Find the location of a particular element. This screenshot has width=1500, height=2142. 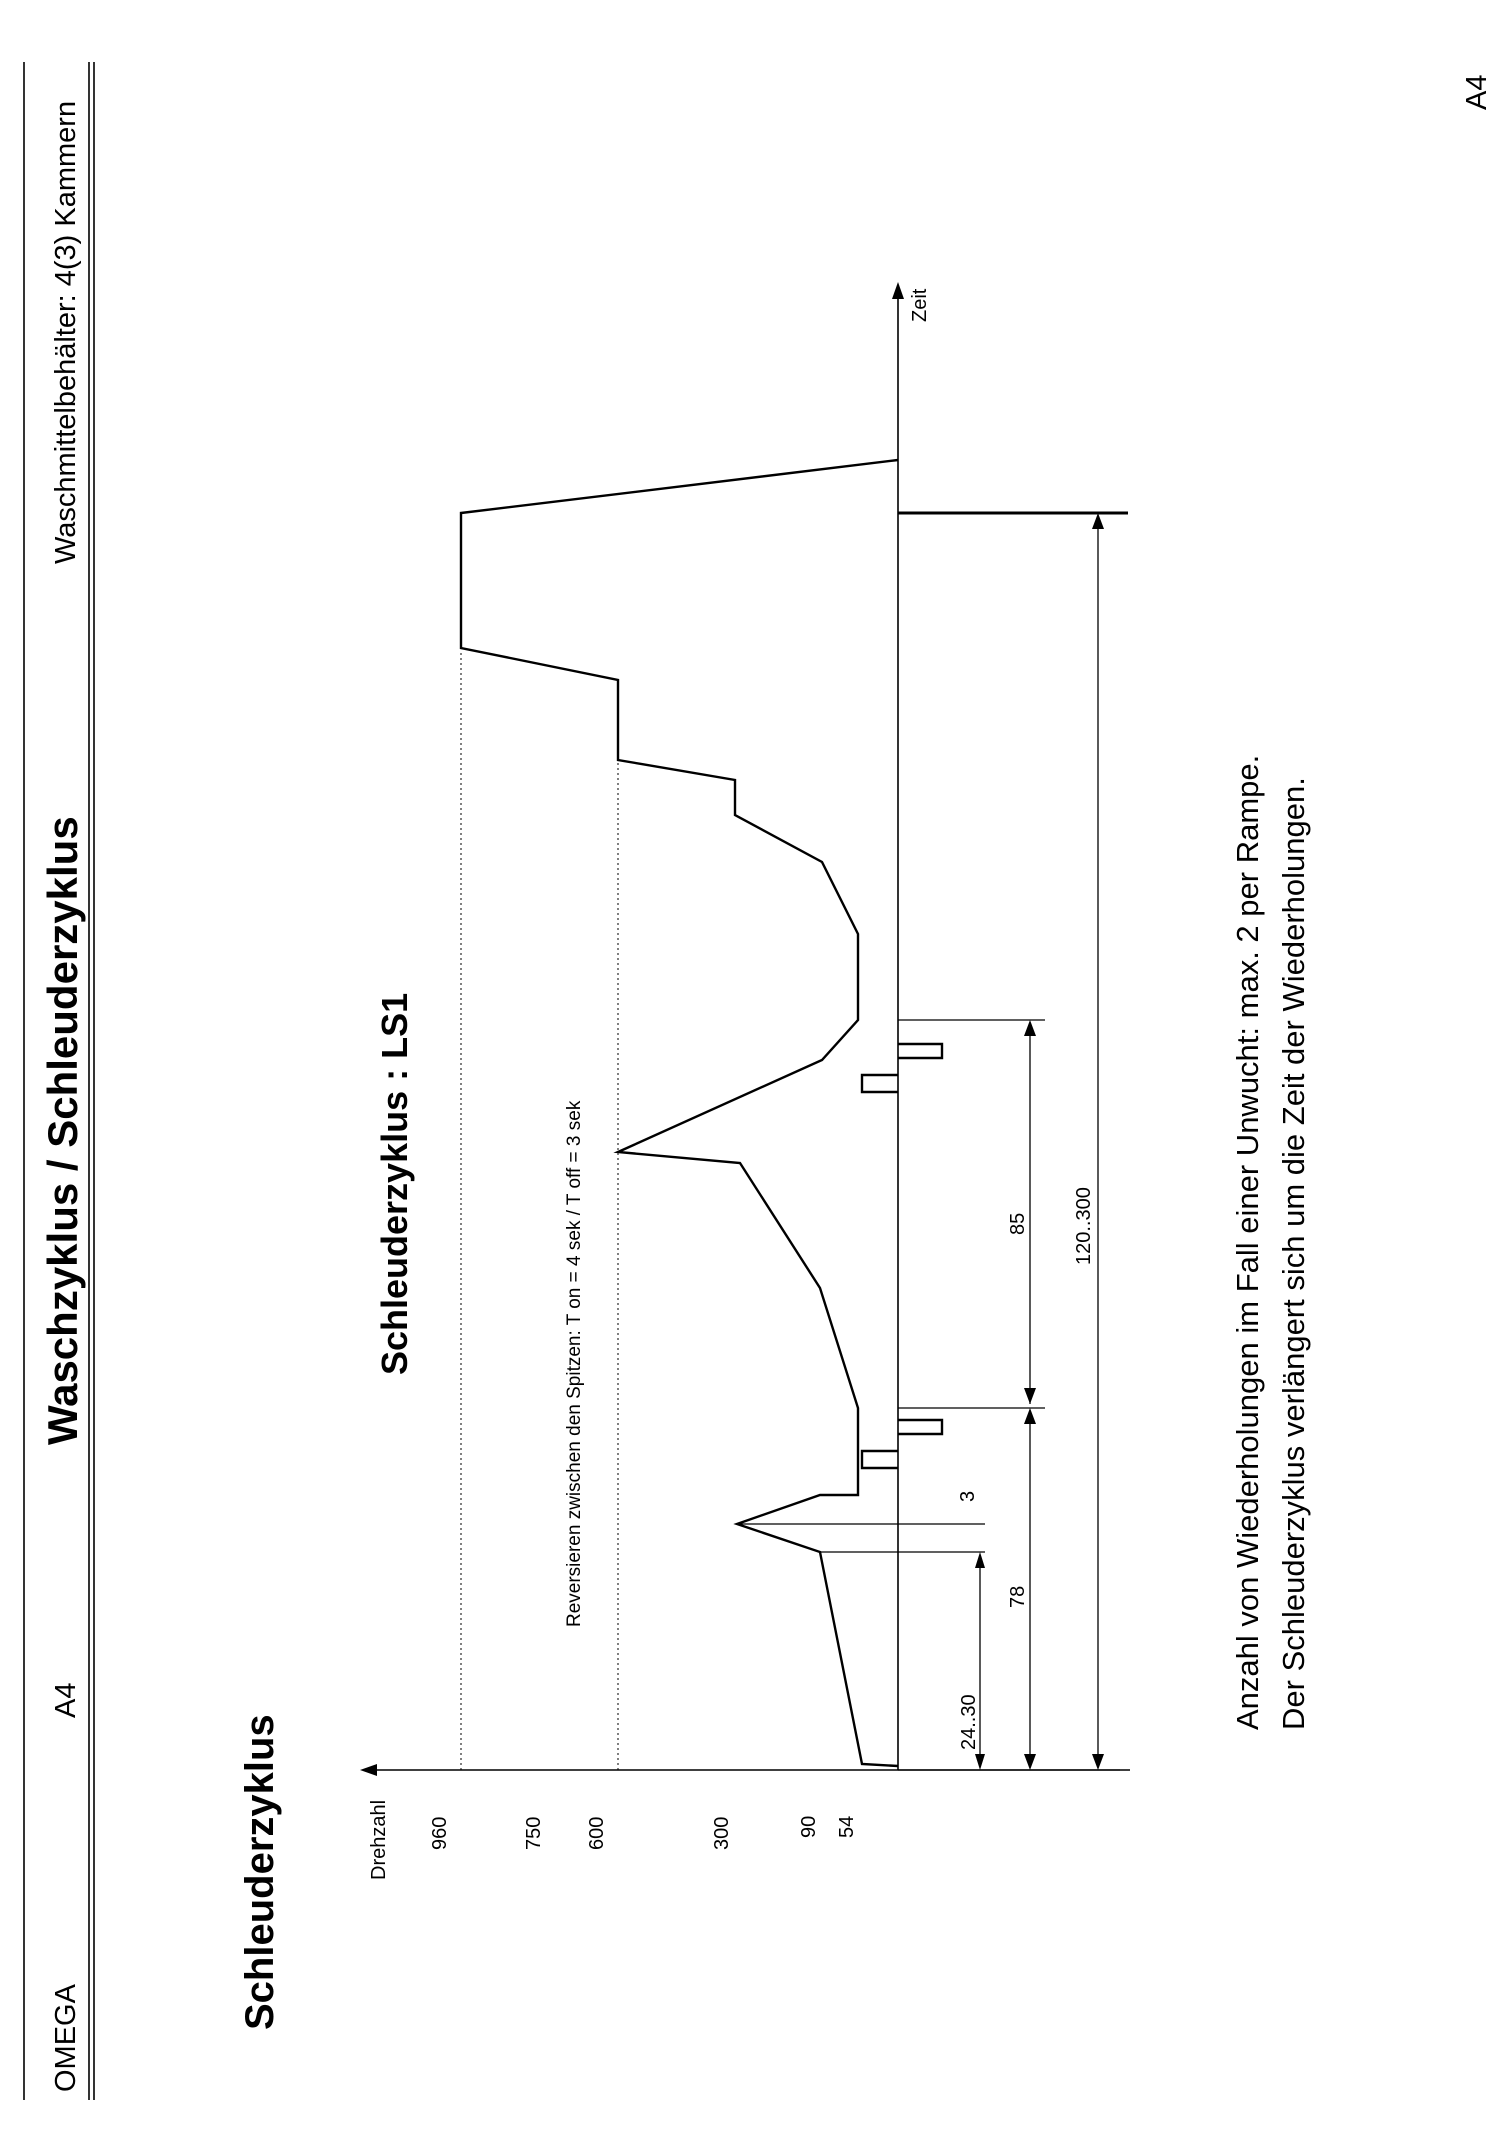

reverse-pulse-2b is located at coordinates (921, 1051).